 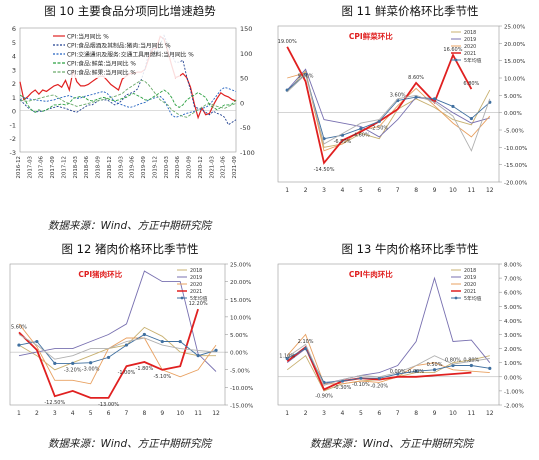 I want to click on legend-box, so click(x=115, y=54).